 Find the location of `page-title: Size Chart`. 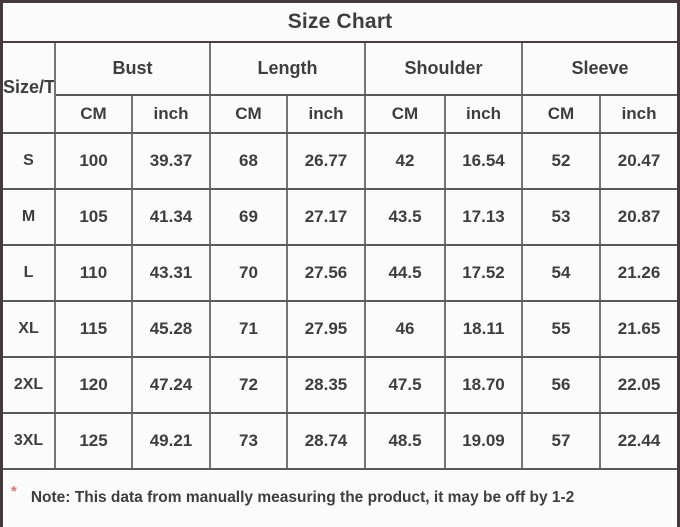

page-title: Size Chart is located at coordinates (340, 23).